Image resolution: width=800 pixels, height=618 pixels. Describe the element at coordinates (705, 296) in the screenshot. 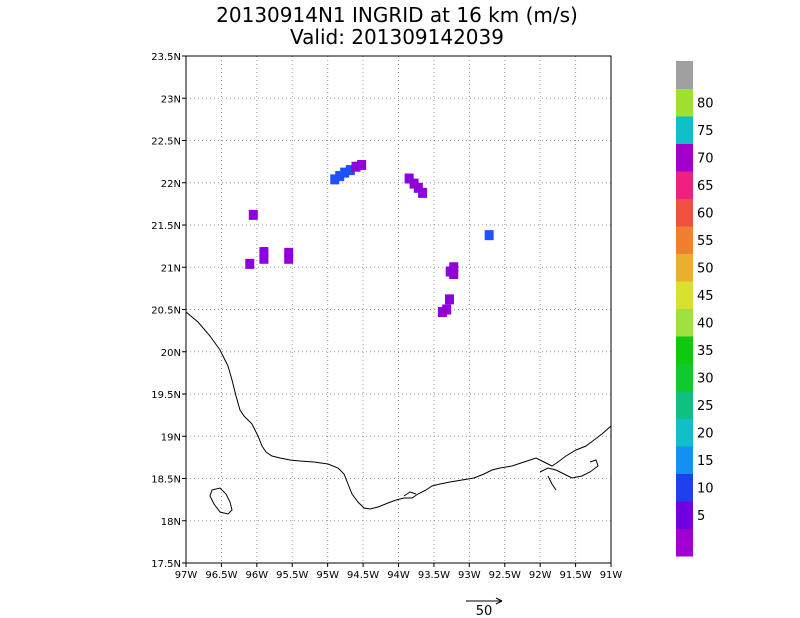

I see `colorbar-label: 45` at that location.